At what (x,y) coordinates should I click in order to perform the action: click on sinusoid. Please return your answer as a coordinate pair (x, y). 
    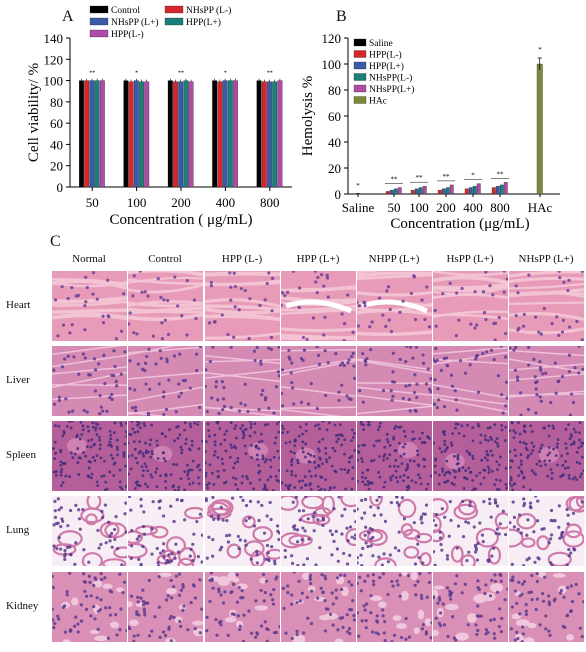
    Looking at the image, I should click on (165, 375).